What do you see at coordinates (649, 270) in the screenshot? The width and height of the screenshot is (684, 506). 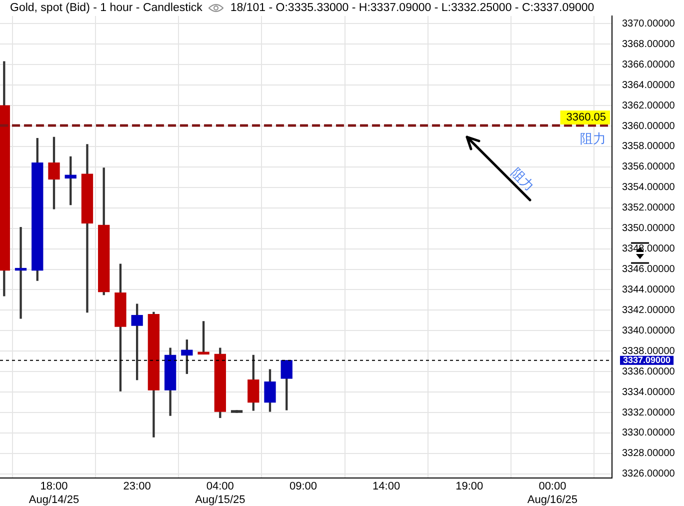 I see `y-tick-label: 3346.00000` at bounding box center [649, 270].